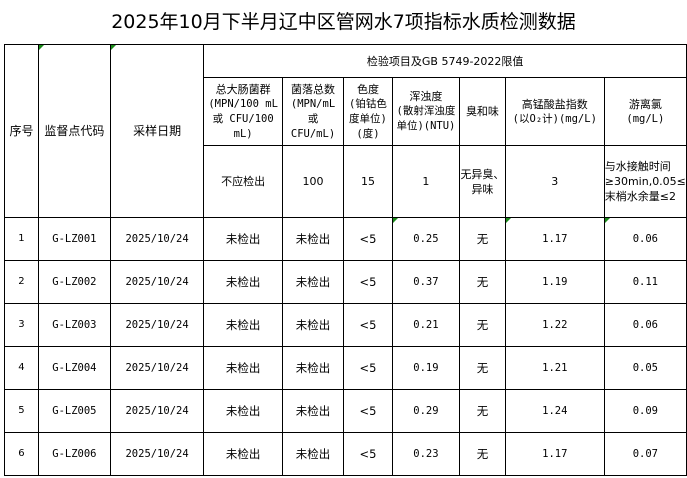 Image resolution: width=687 pixels, height=478 pixels. Describe the element at coordinates (243, 89) in the screenshot. I see `item-name: 总大肠菌群` at that location.